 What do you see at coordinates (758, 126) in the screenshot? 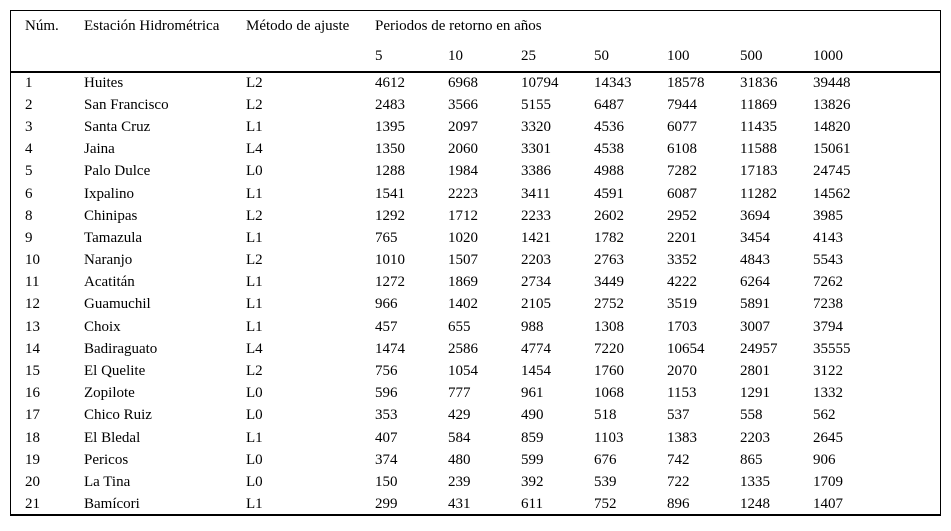
I see `cell-value: 11435` at bounding box center [758, 126].